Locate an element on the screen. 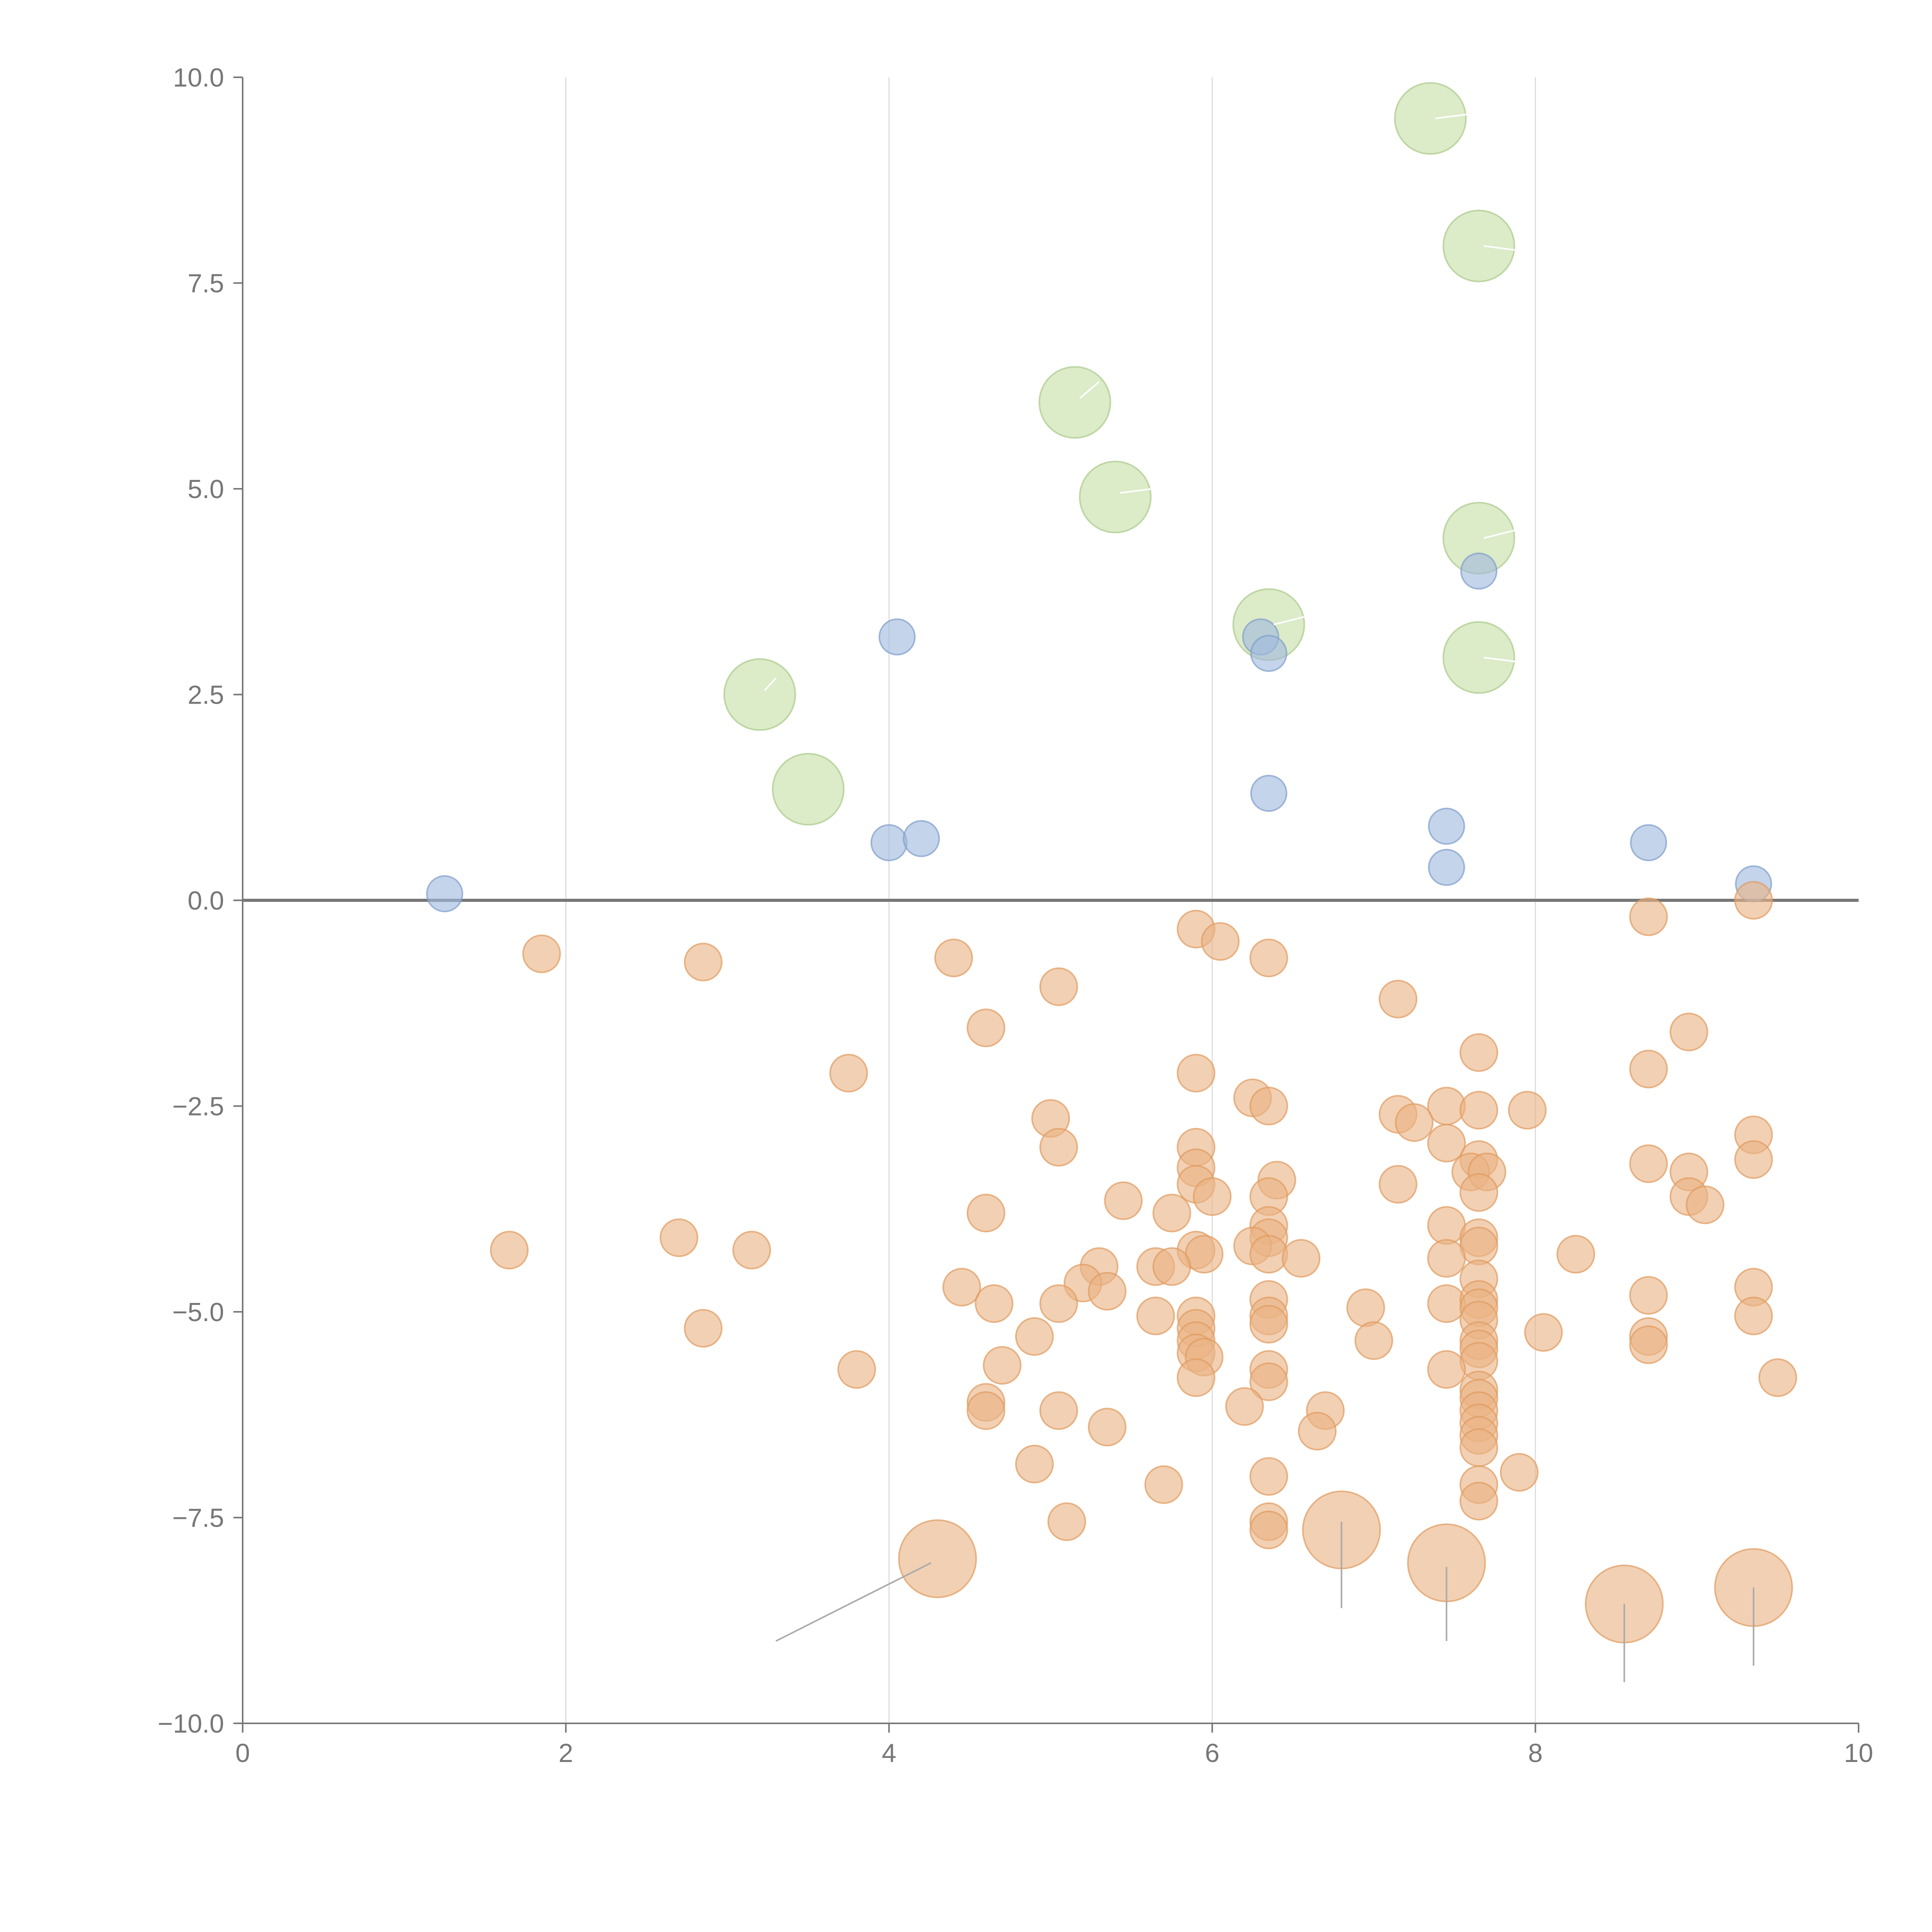 This screenshot has height=1932, width=1932. x-tick-label: 4 is located at coordinates (889, 1753).